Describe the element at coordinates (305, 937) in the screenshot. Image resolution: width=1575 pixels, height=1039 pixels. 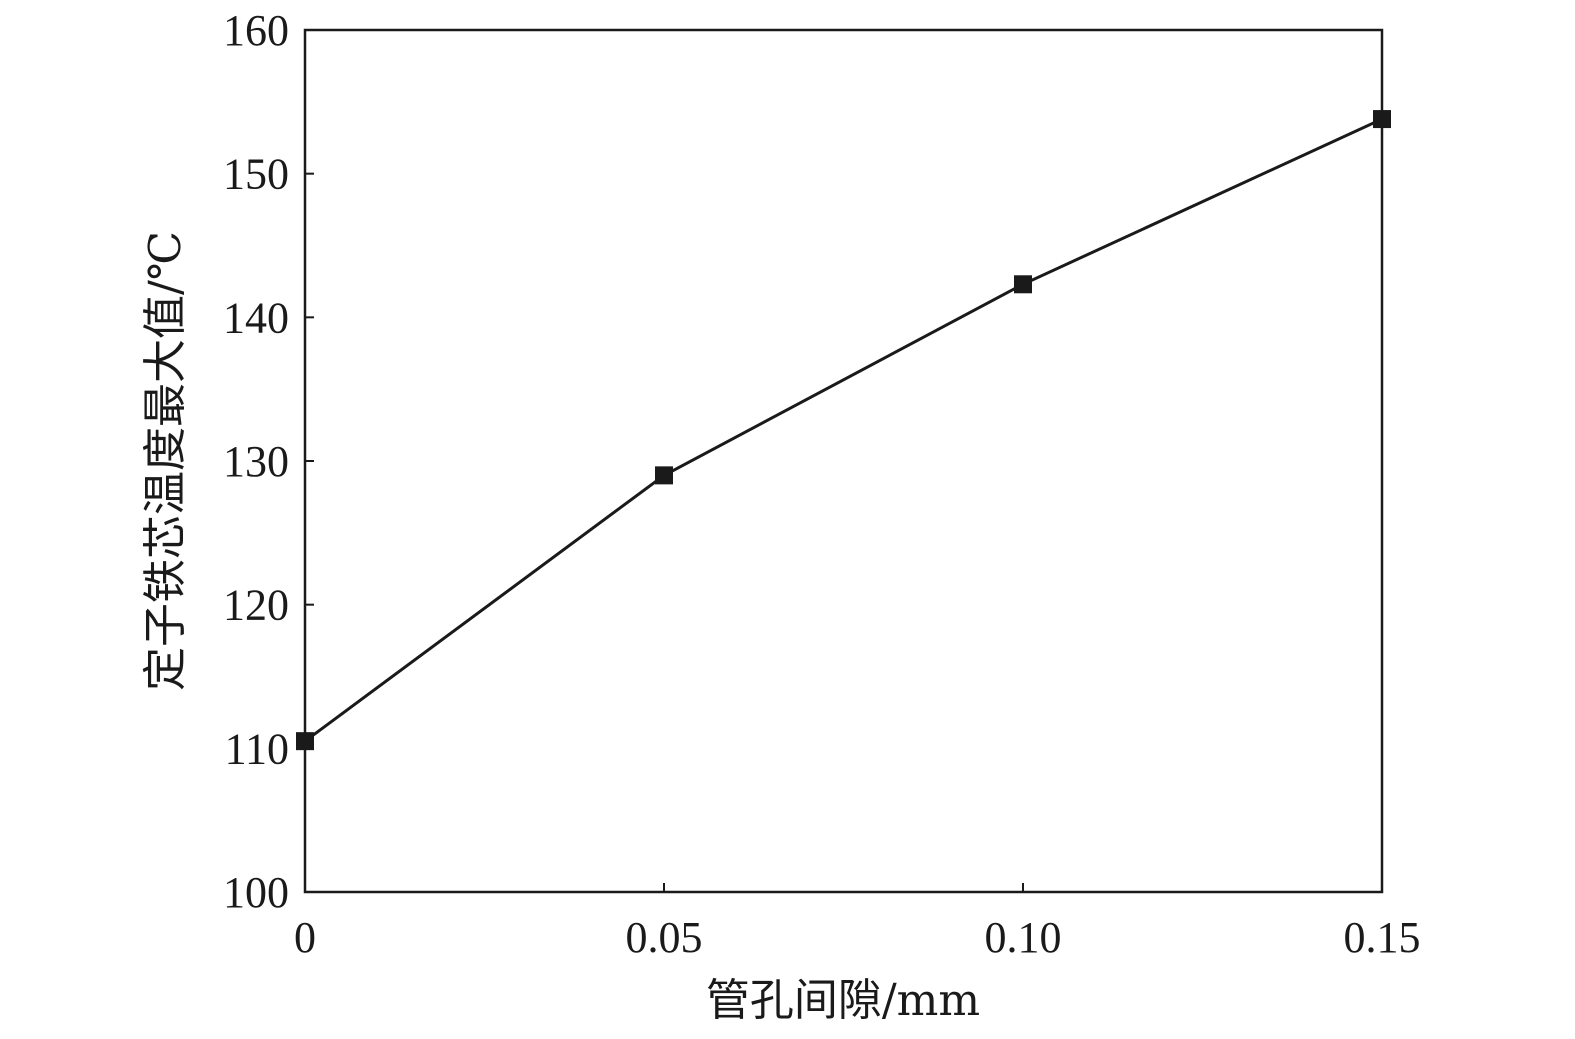
I see `x-tick-label: 0` at that location.